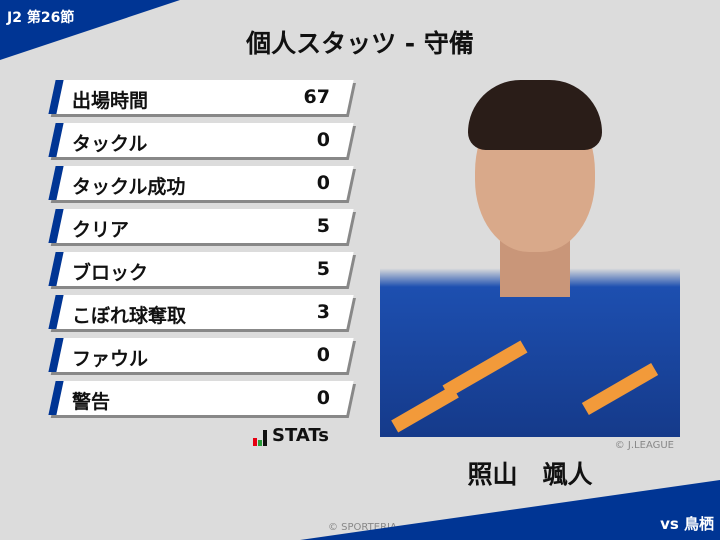 This screenshot has height=540, width=720. I want to click on stat-value: 3, so click(323, 312).